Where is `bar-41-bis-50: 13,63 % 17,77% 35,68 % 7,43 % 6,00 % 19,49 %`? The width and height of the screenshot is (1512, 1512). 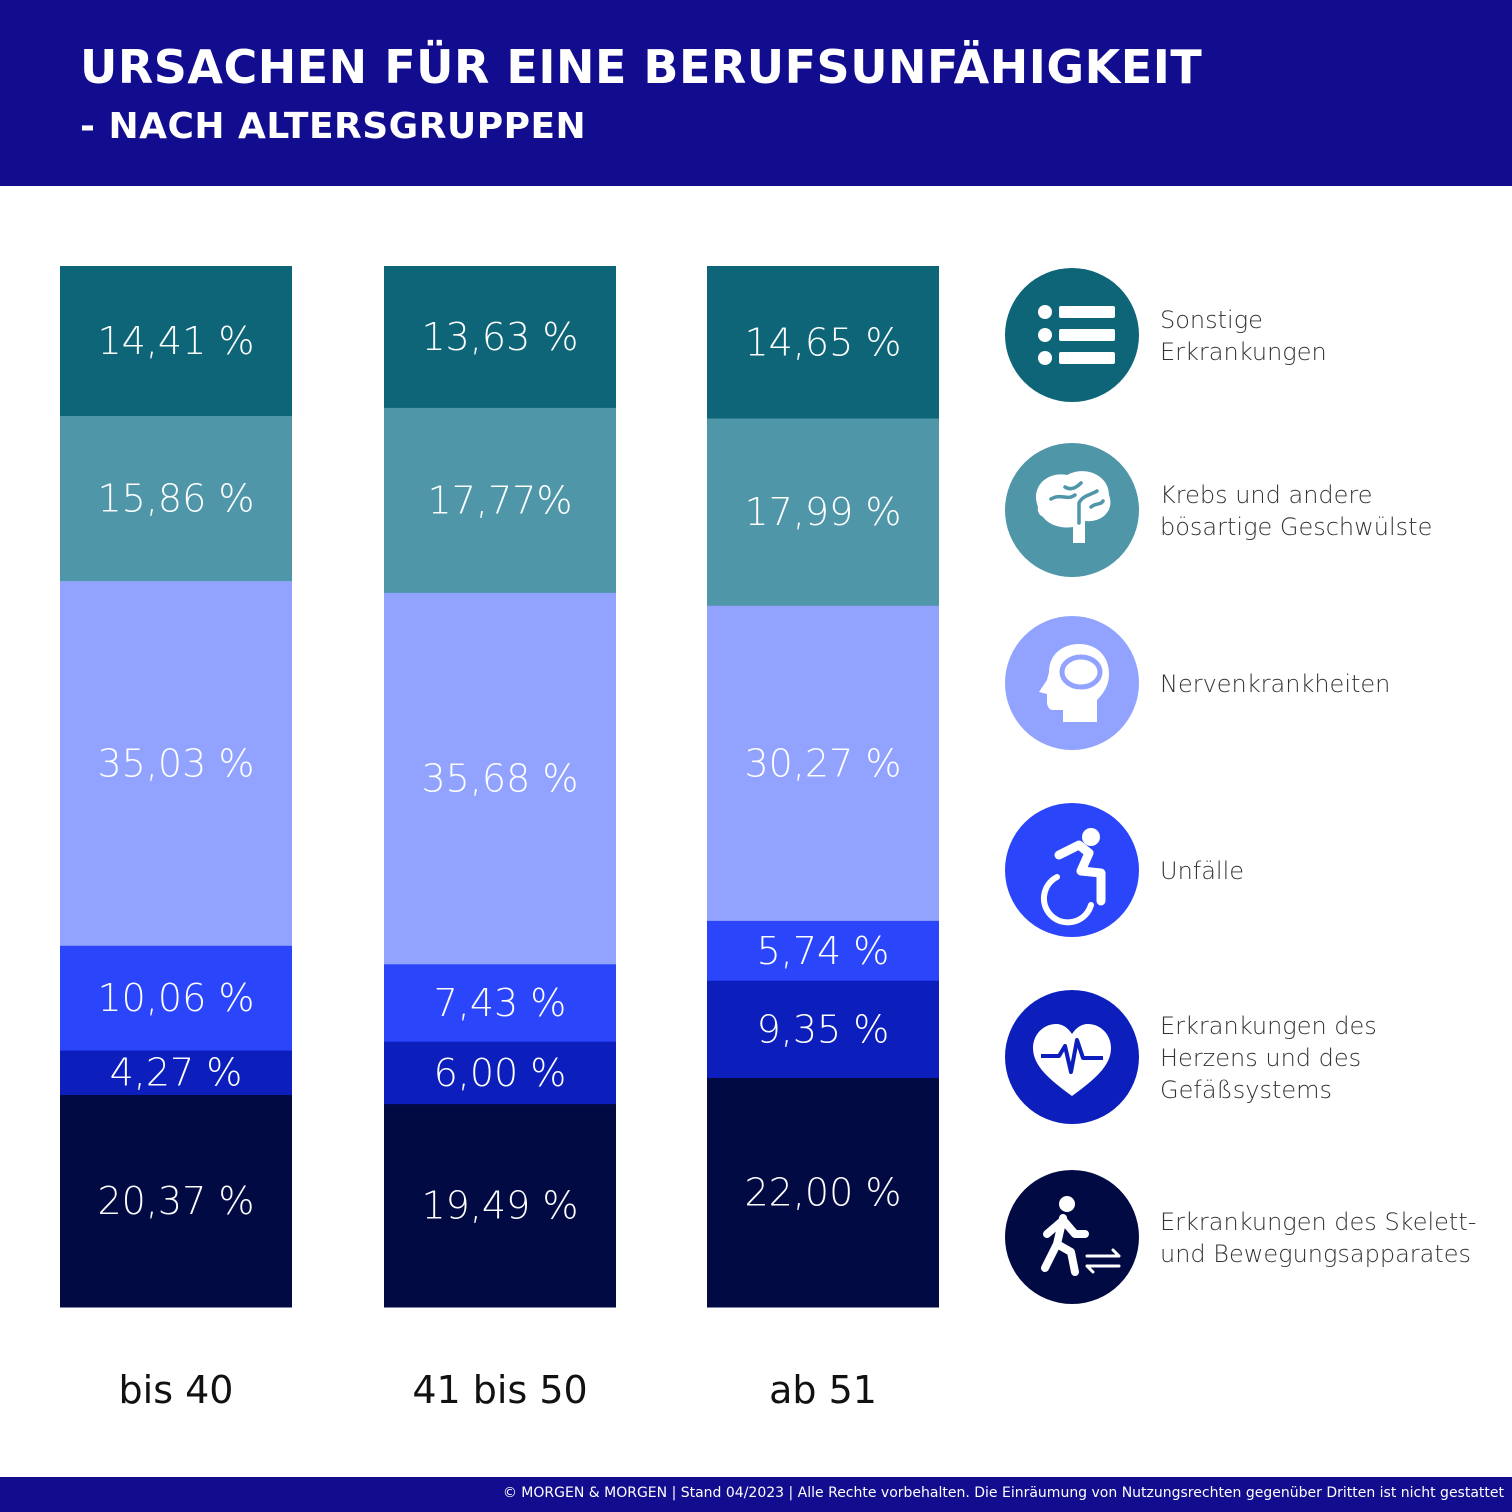
bar-41-bis-50: 13,63 % 17,77% 35,68 % 7,43 % 6,00 % 19,49 % is located at coordinates (500, 787).